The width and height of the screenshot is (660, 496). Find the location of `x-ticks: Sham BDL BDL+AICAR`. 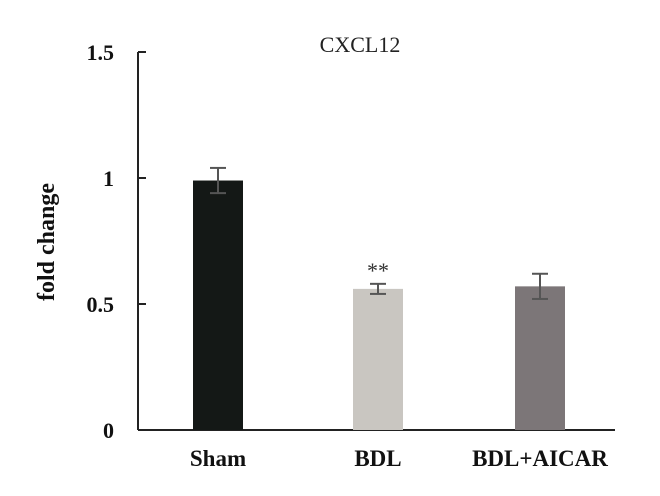

x-ticks: Sham BDL BDL+AICAR is located at coordinates (399, 458).